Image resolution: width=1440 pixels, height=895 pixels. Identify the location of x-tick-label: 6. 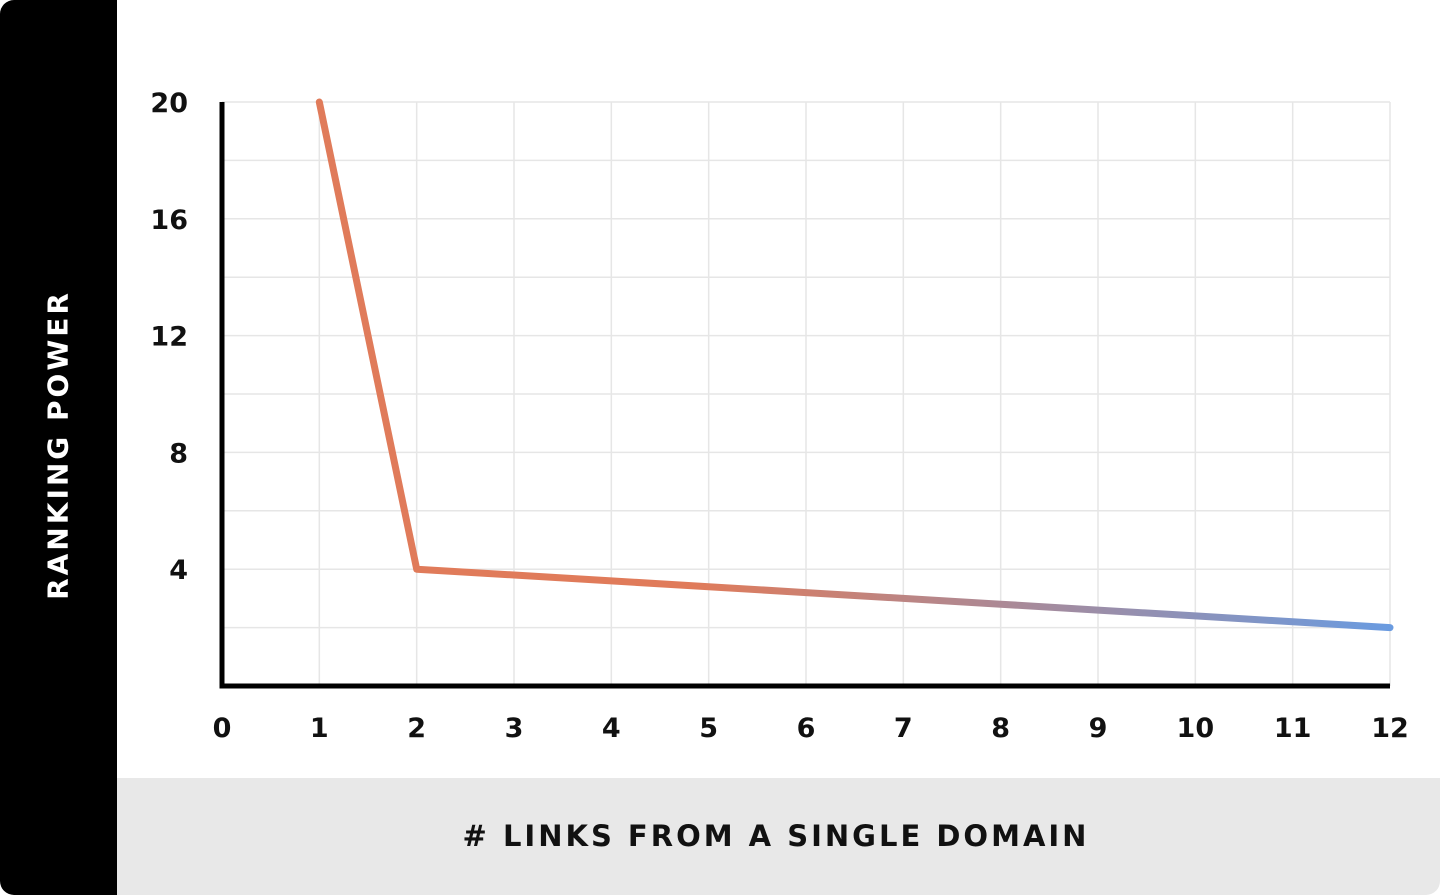
(806, 728).